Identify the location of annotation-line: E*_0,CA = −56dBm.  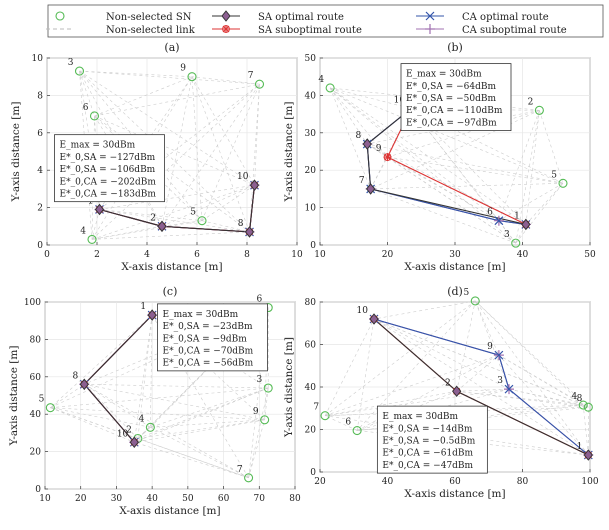
(208, 364).